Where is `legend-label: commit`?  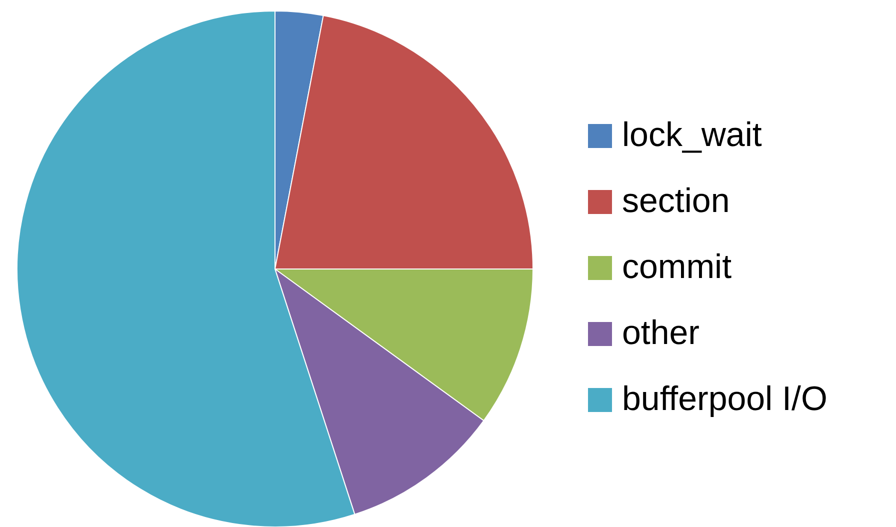
legend-label: commit is located at coordinates (677, 267).